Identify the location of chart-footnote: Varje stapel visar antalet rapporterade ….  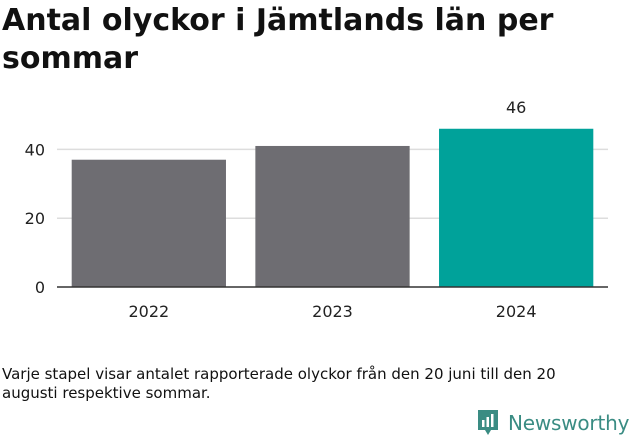
(279, 383).